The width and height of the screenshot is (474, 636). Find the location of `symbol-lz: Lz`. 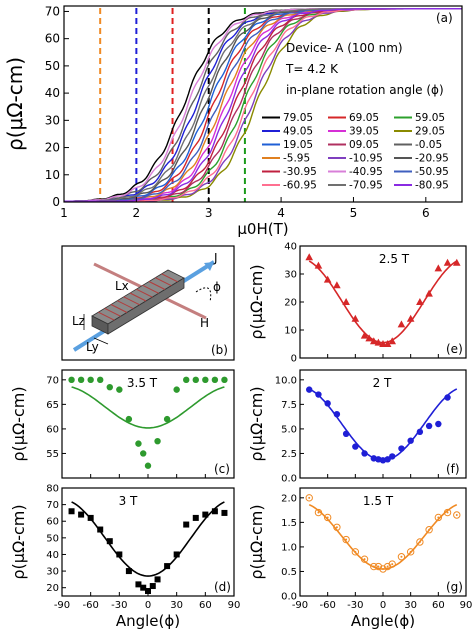

symbol-lz: Lz is located at coordinates (78, 321).